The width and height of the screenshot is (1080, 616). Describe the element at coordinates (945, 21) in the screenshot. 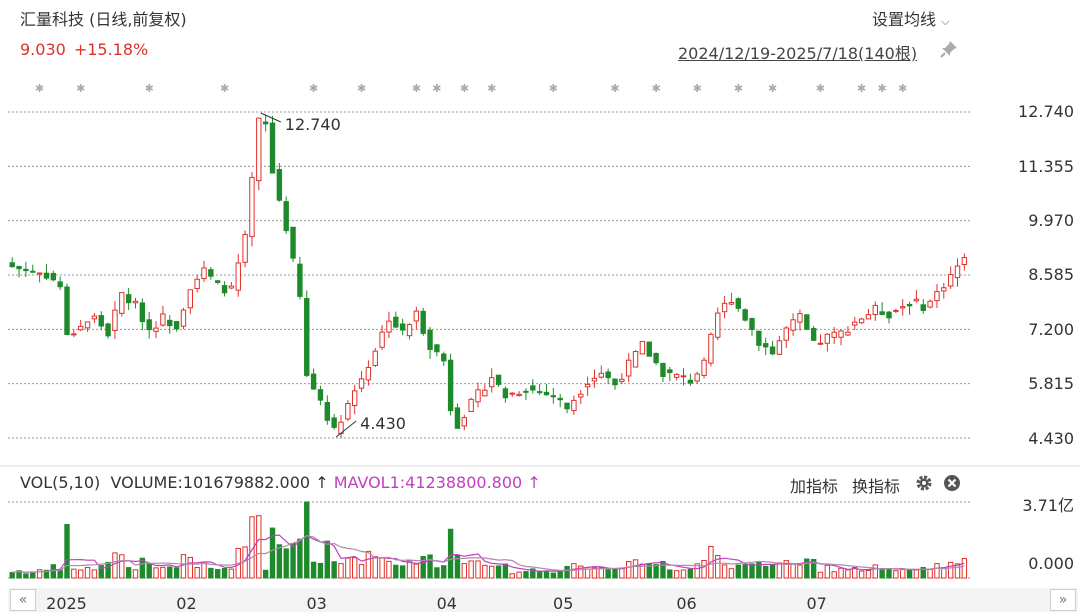

I see `chevron-down-icon: ⌵` at that location.